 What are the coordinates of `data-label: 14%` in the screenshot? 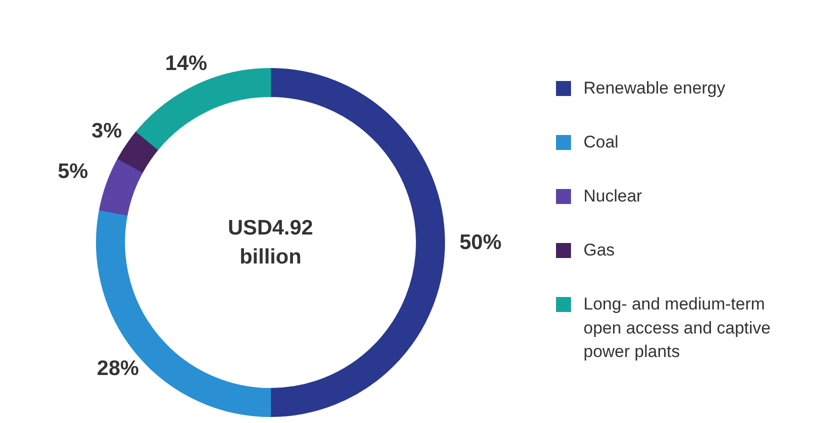 It's located at (186, 63).